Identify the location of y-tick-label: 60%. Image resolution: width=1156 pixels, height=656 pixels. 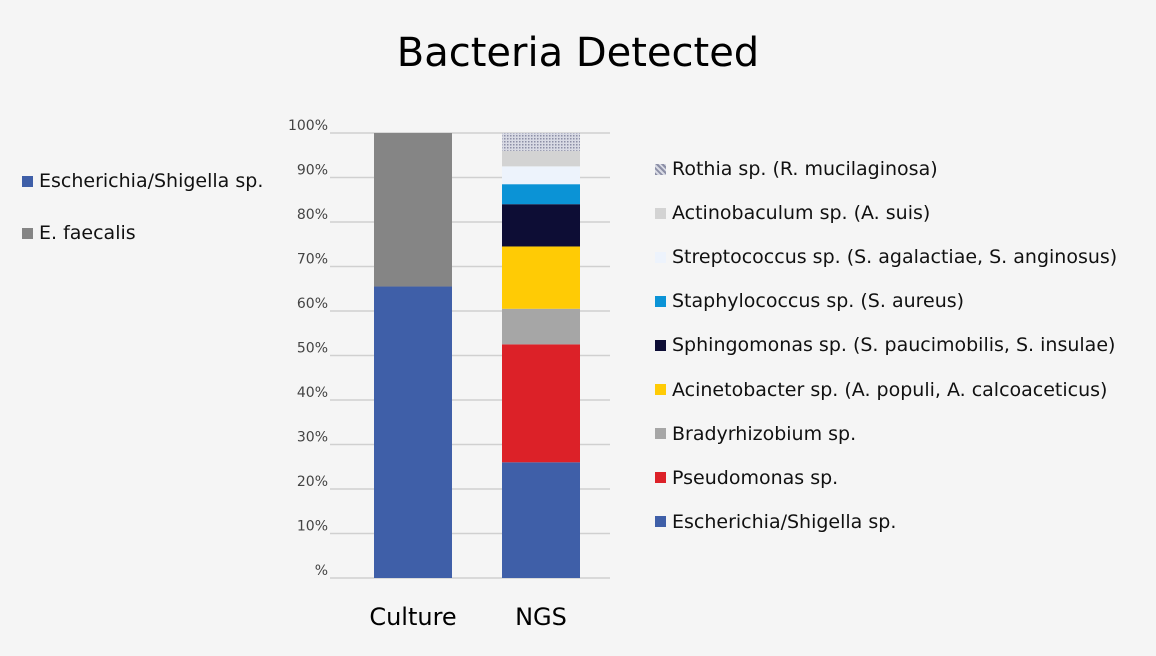
(312, 304).